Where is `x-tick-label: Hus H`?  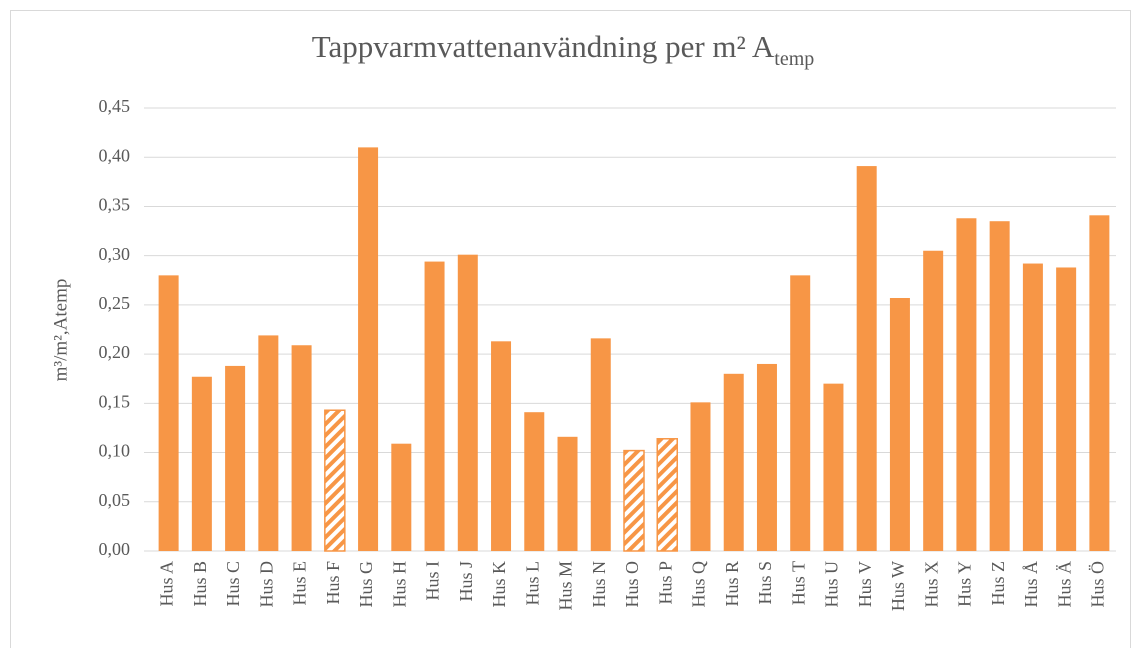
x-tick-label: Hus H is located at coordinates (399, 584).